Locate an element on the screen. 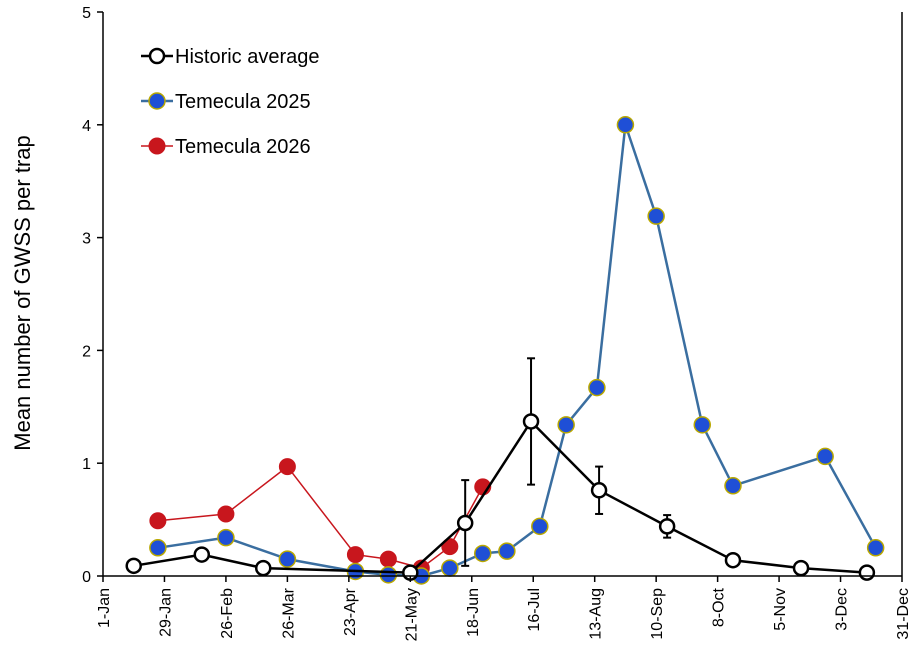 The width and height of the screenshot is (910, 661). x-tick-label: 16-Jul is located at coordinates (534, 610).